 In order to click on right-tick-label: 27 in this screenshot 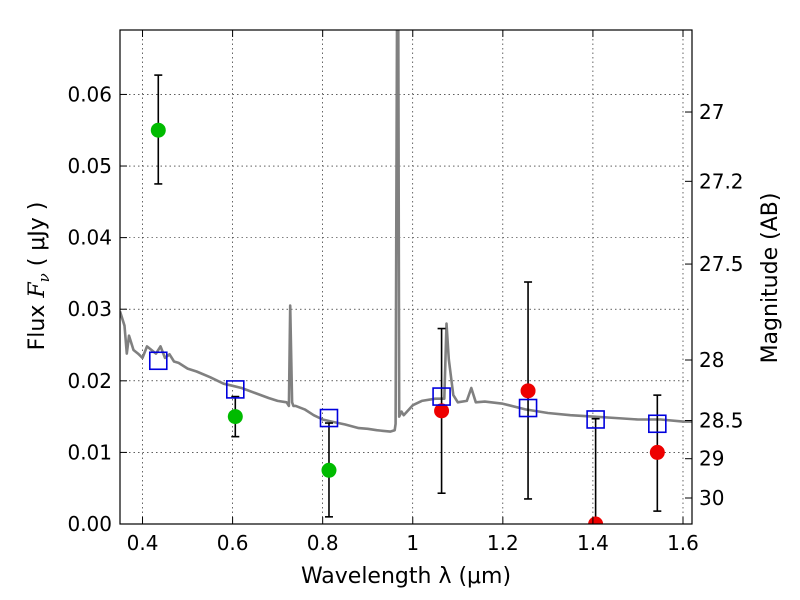, I will do `click(711, 112)`.